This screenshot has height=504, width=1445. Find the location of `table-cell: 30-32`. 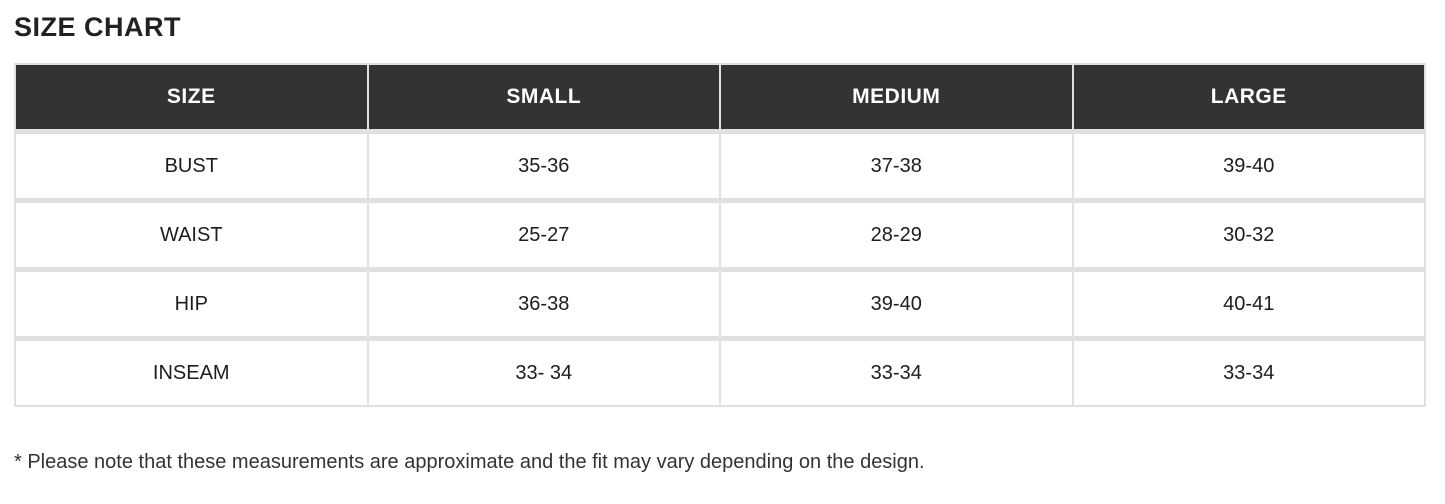

table-cell: 30-32 is located at coordinates (1248, 235).